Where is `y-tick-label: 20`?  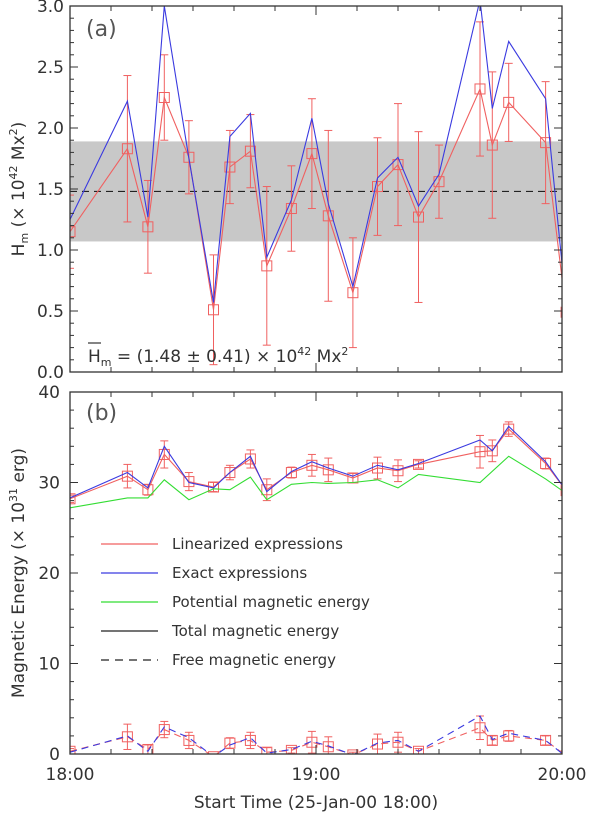
y-tick-label: 20 is located at coordinates (49, 574).